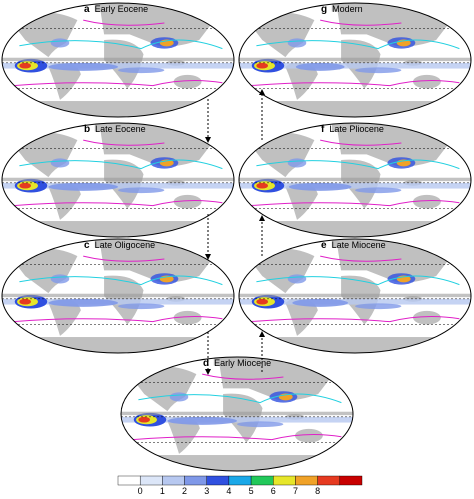 Image resolution: width=474 pixels, height=499 pixels. What do you see at coordinates (162, 491) in the screenshot?
I see `colorbar-tick-label: 1` at bounding box center [162, 491].